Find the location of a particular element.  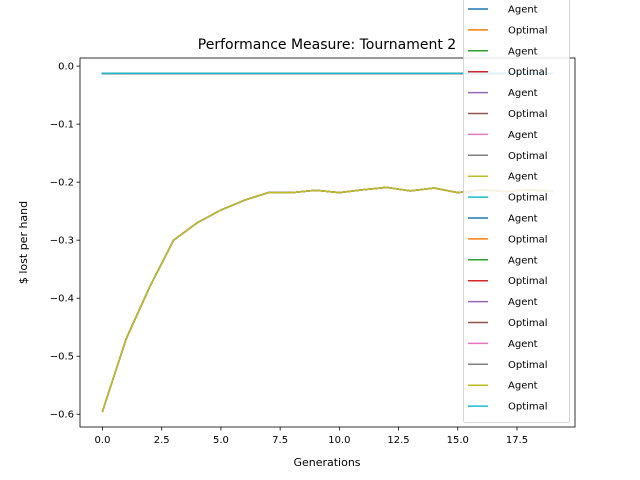

x-tick-label: 2.5 is located at coordinates (162, 440).